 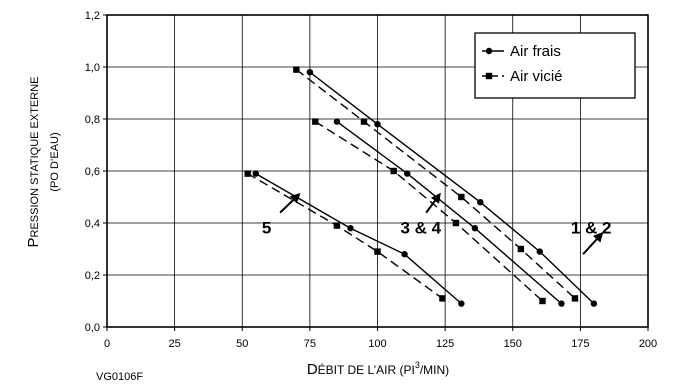 I want to click on annotations: 5 3 & 4 1 & 2, so click(x=437, y=223).